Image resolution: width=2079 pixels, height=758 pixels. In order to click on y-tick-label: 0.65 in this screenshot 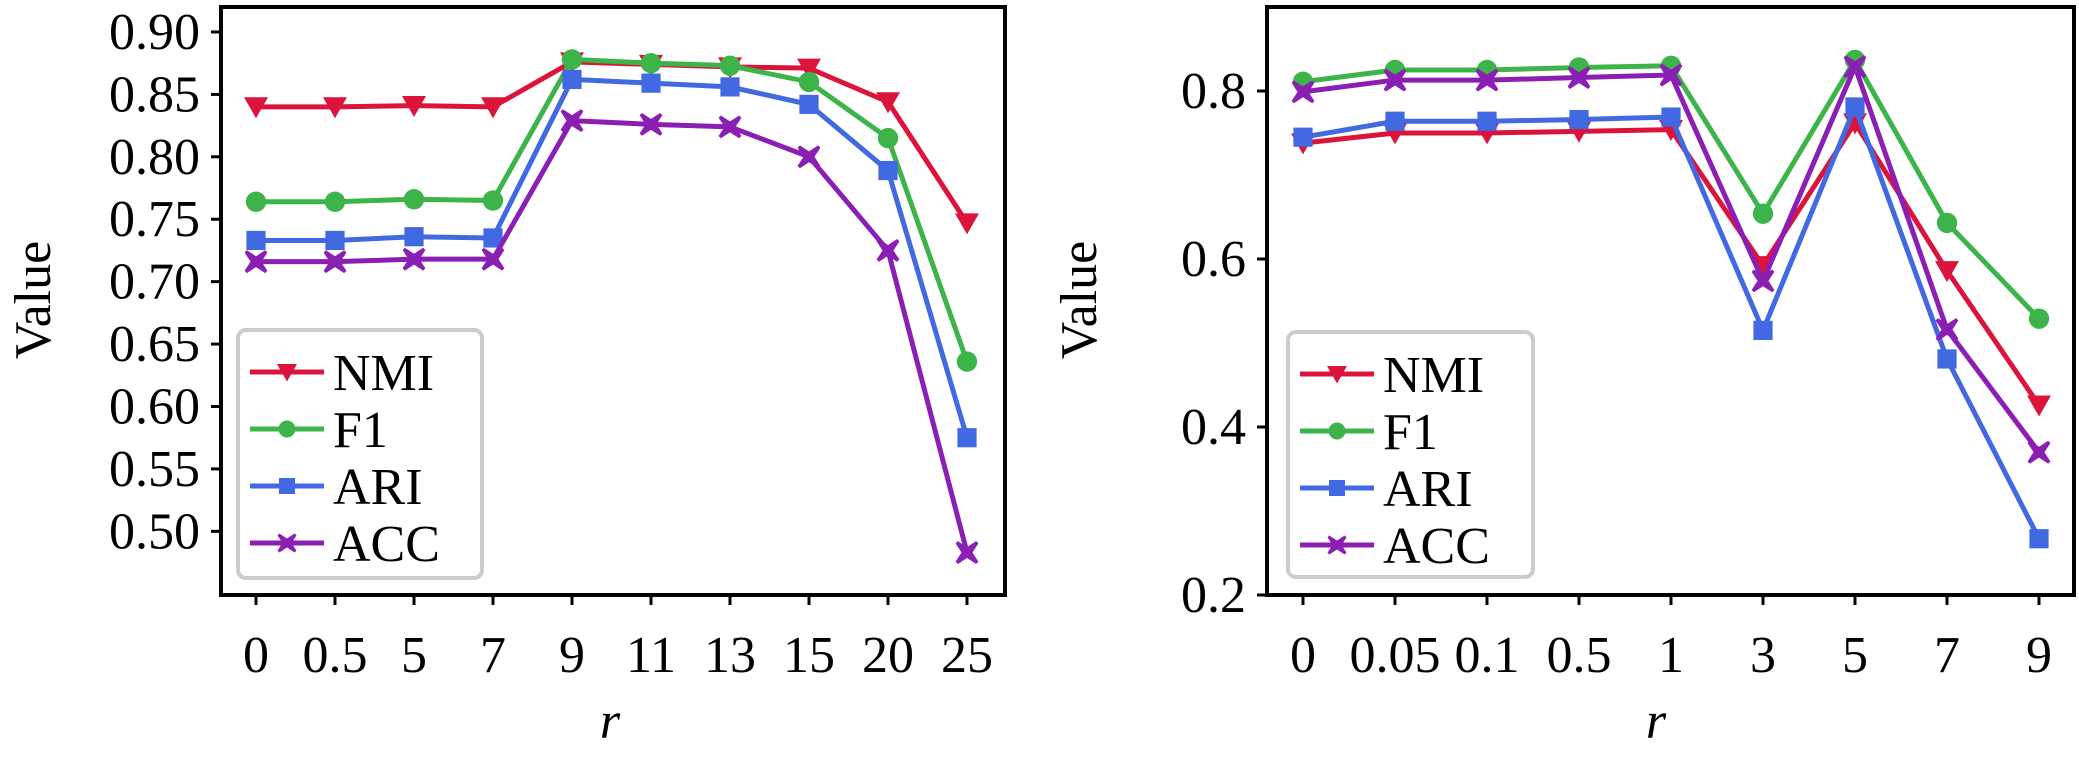, I will do `click(154, 344)`.